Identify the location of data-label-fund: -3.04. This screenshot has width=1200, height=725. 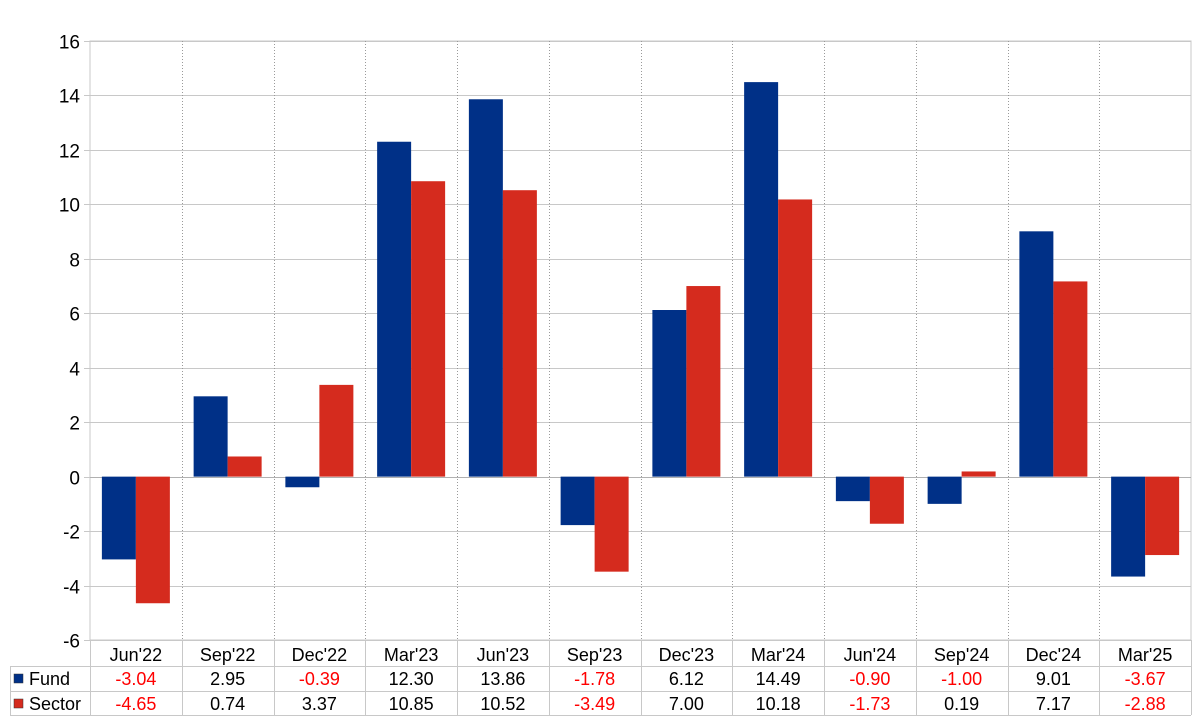
(135, 679).